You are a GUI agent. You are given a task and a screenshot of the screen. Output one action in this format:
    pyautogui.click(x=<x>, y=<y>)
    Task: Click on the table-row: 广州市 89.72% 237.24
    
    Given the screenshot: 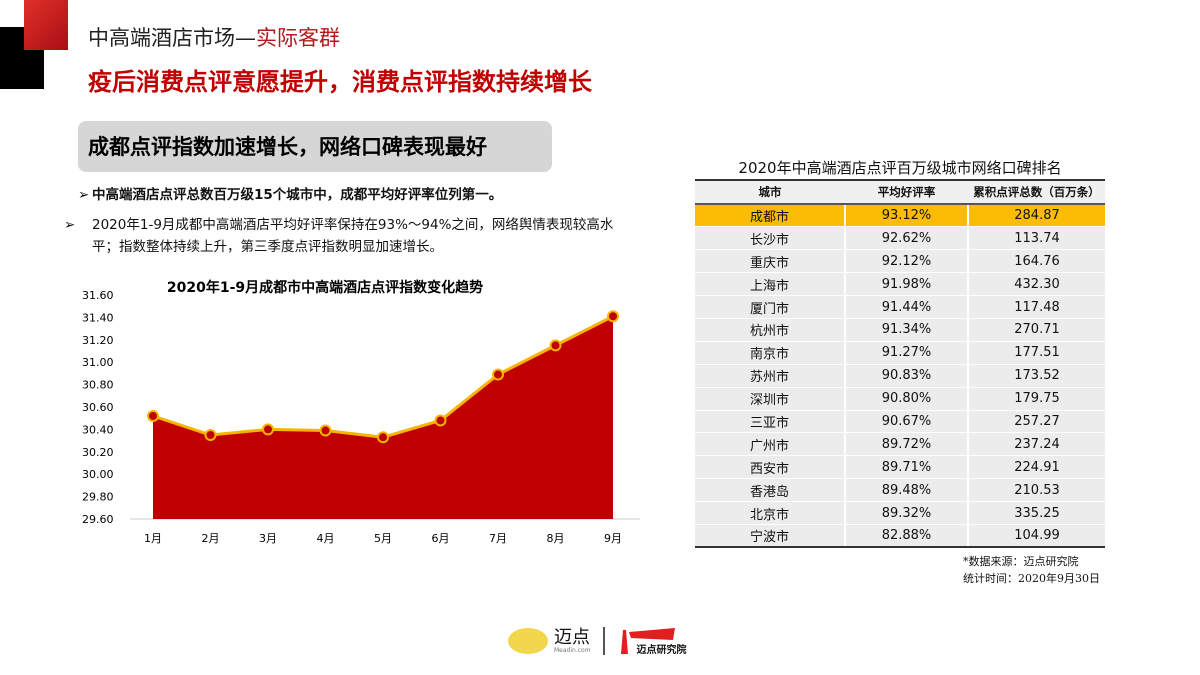 What is the action you would take?
    pyautogui.click(x=900, y=444)
    